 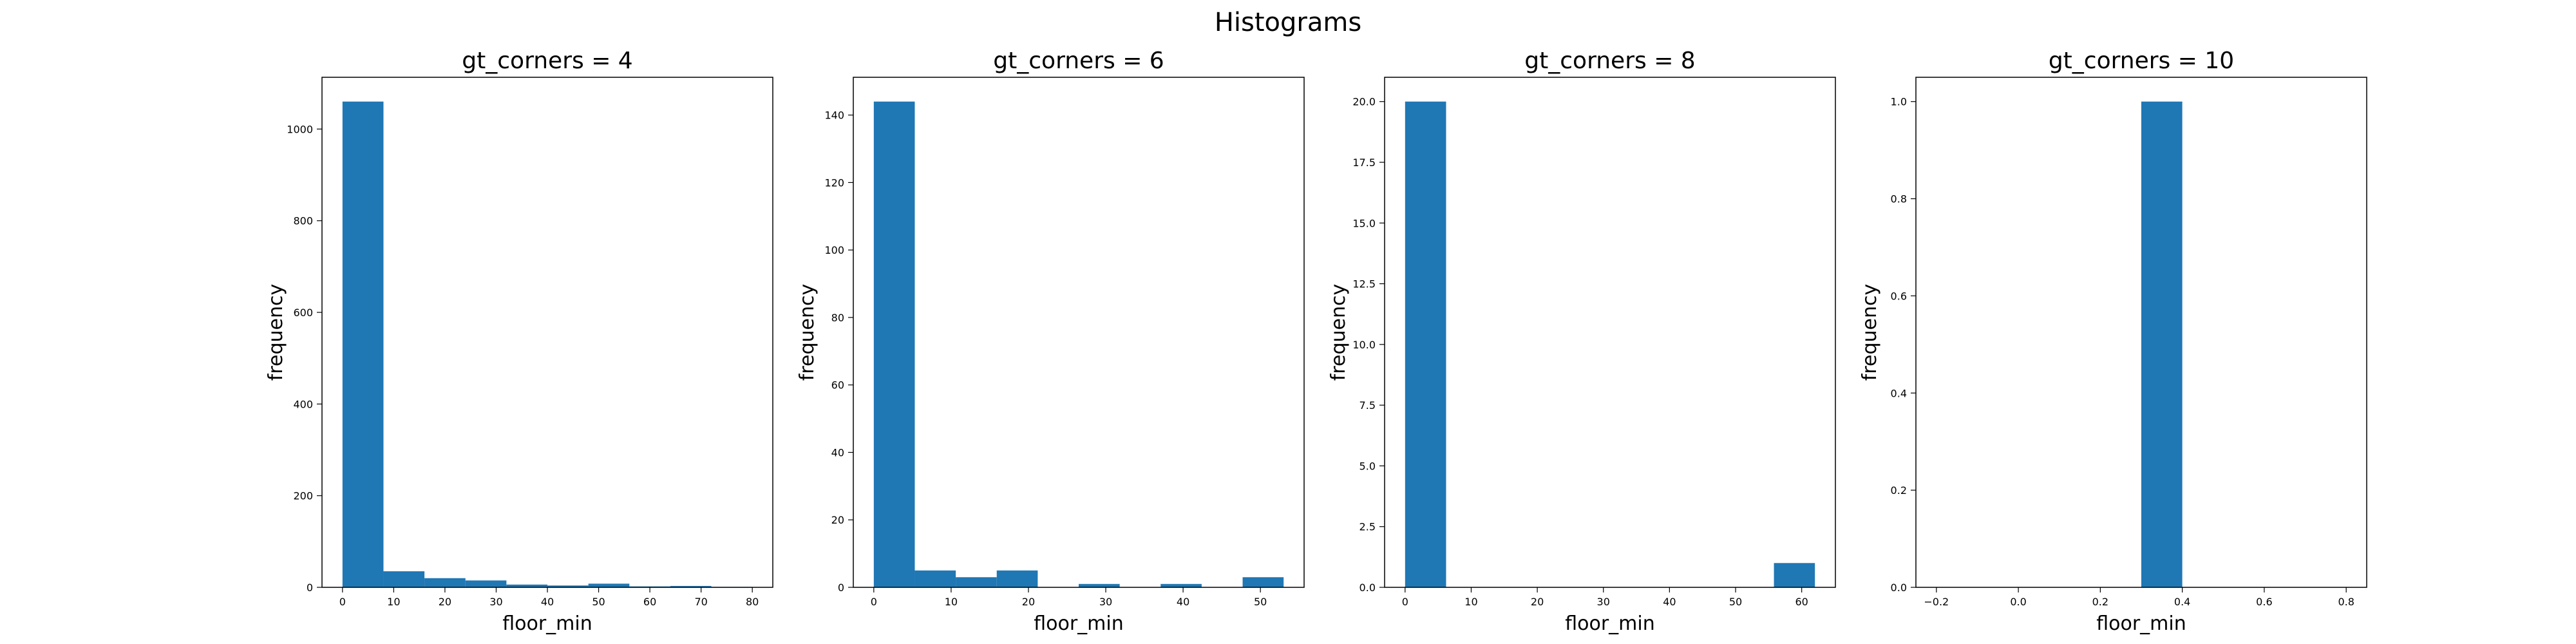 I want to click on y-tick-label: 7.5, so click(x=1368, y=405).